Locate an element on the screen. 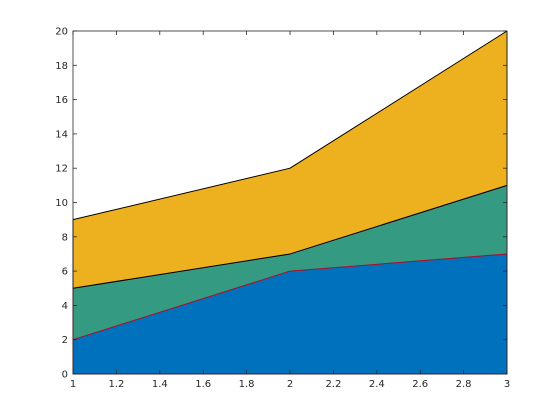 This screenshot has width=560, height=420. x-tick-label: 1.8 is located at coordinates (247, 384).